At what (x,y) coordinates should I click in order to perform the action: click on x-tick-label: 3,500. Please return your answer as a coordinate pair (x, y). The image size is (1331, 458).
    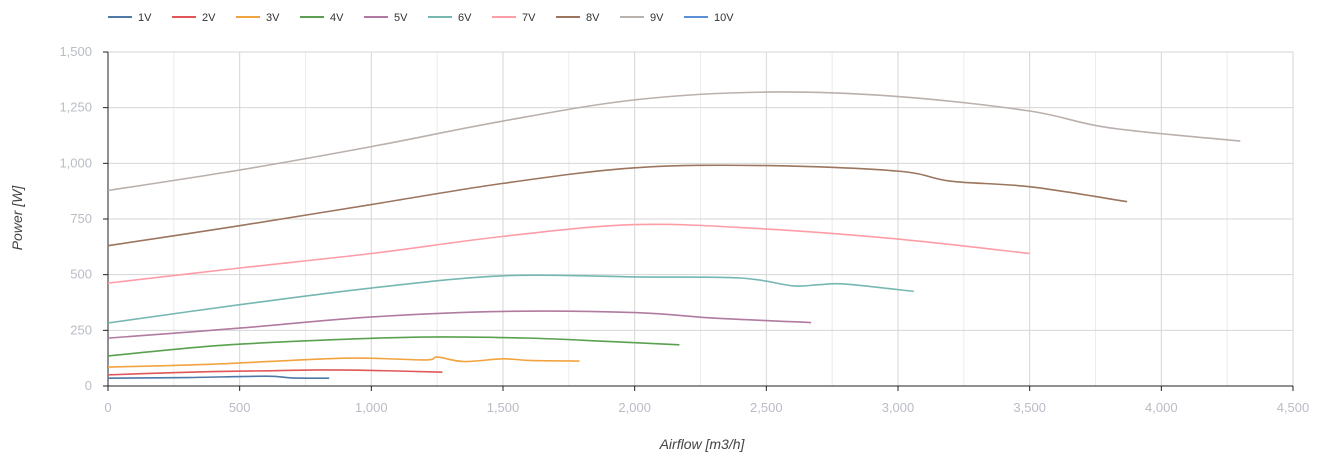
    Looking at the image, I should click on (1029, 407).